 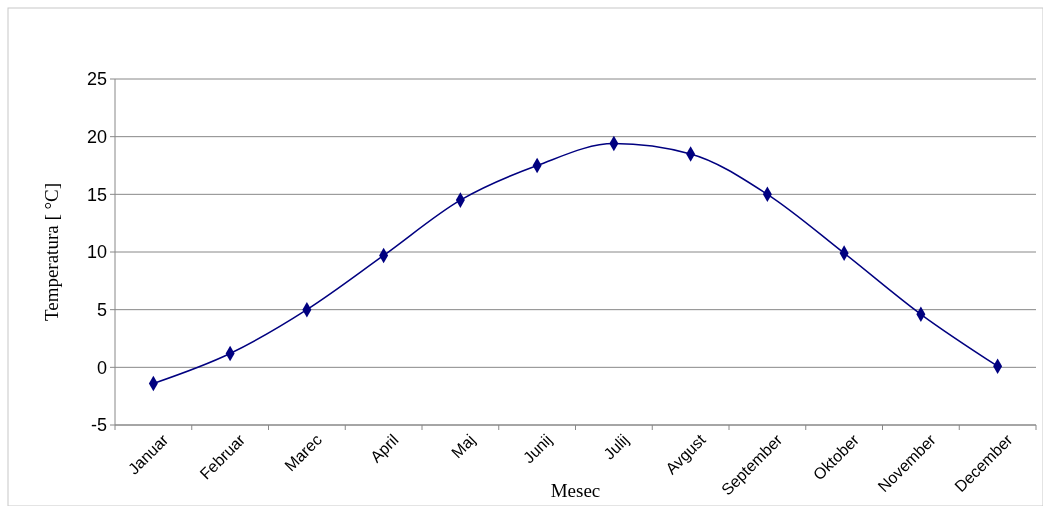 I want to click on y-tick-label: 25, so click(x=96, y=79).